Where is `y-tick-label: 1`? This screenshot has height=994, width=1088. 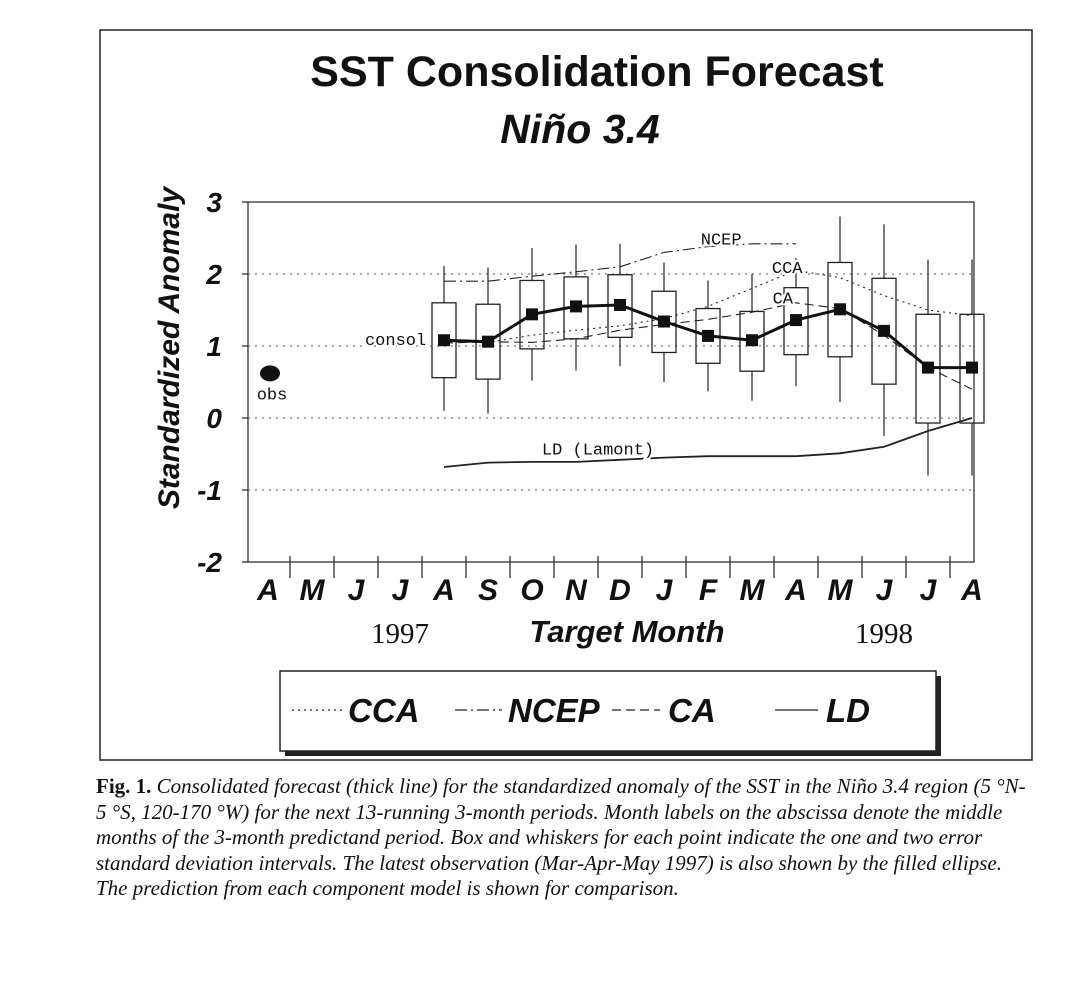 y-tick-label: 1 is located at coordinates (214, 346).